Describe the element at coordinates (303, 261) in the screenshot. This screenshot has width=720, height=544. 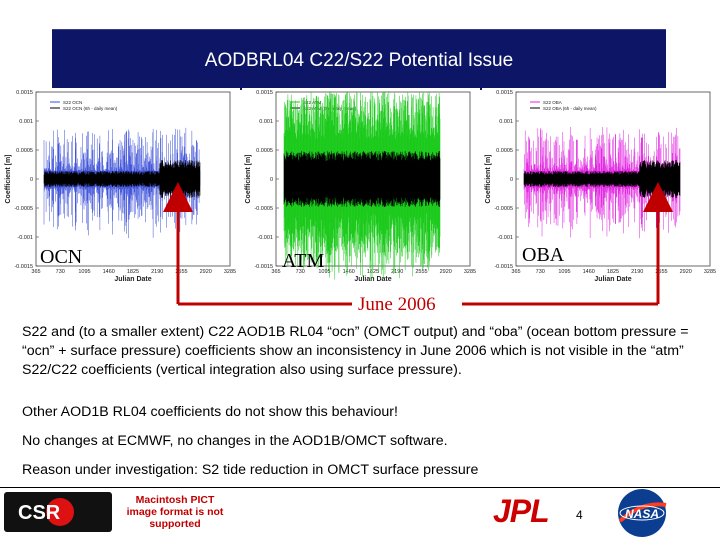
I see `panel-label-atm: ATM` at that location.